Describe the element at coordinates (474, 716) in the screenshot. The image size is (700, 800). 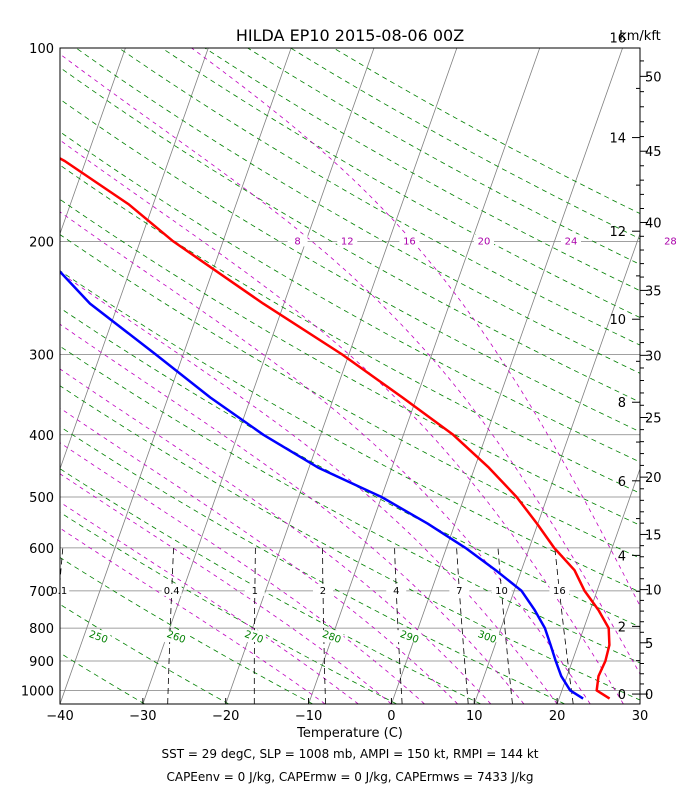
I see `x-tick-label: 10` at that location.